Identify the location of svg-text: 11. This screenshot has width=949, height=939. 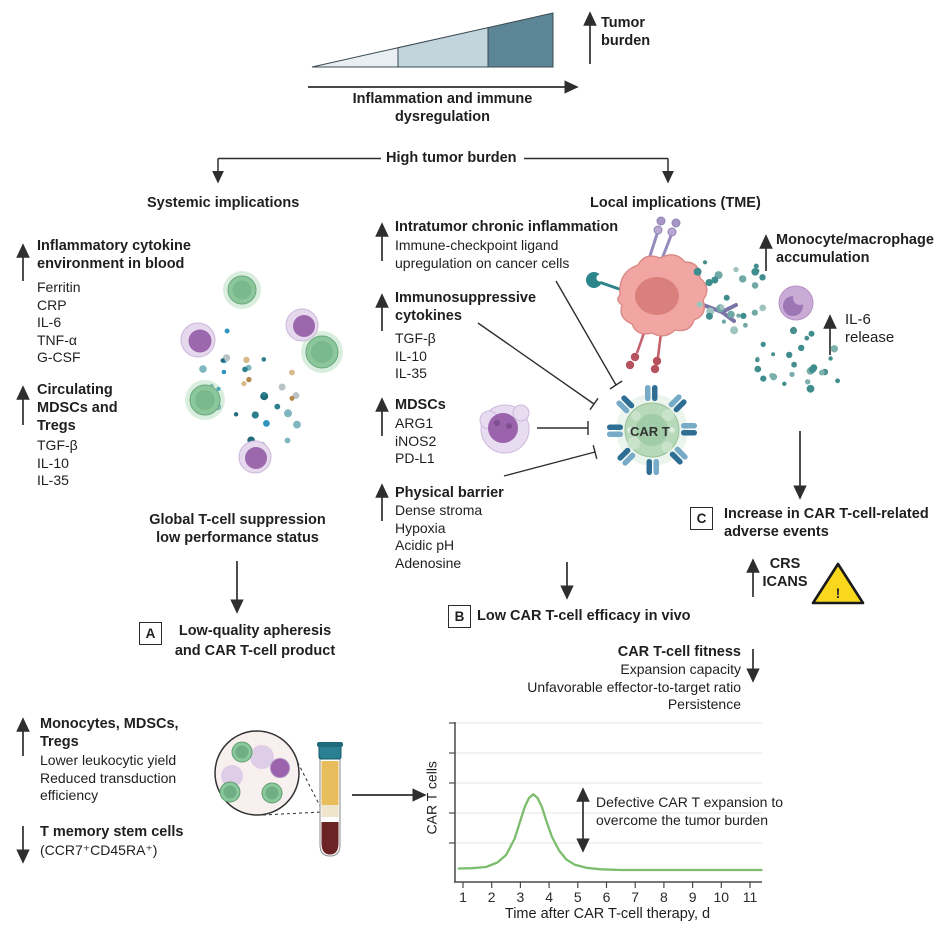
(750, 897).